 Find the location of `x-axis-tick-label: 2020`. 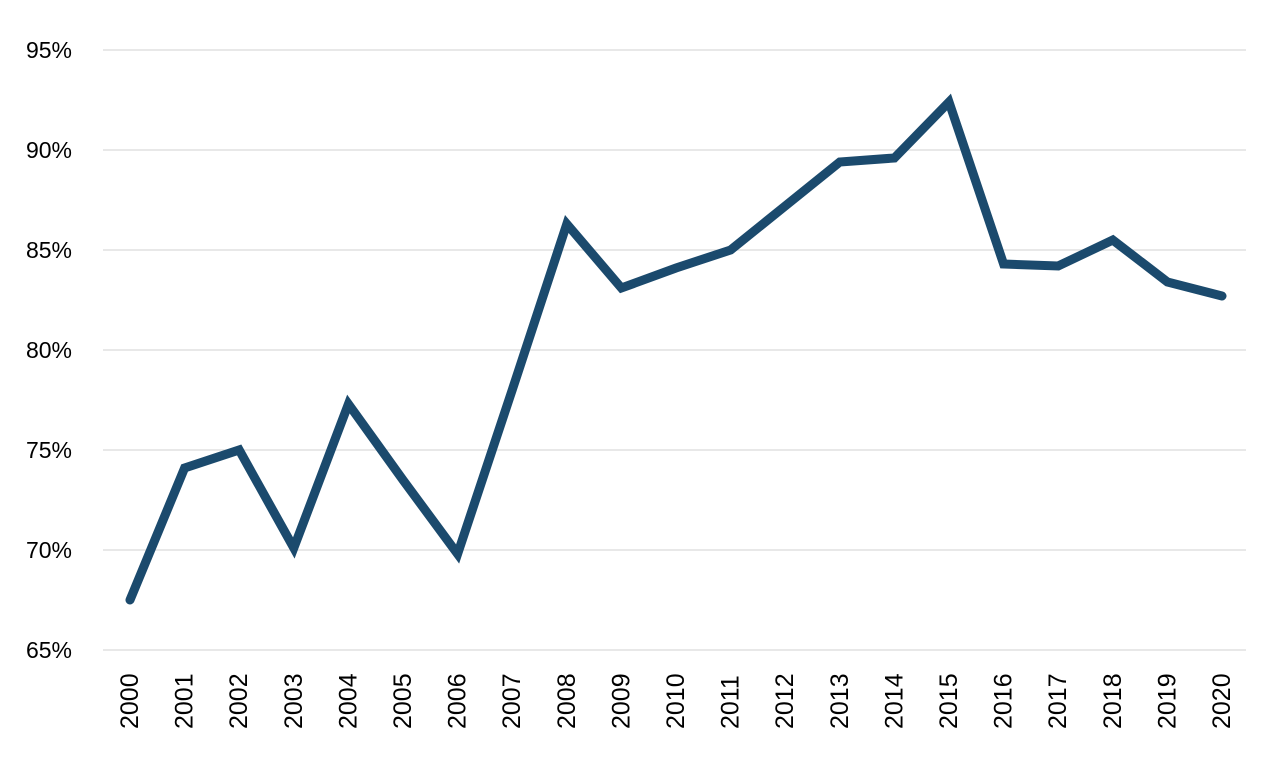

x-axis-tick-label: 2020 is located at coordinates (1222, 701).